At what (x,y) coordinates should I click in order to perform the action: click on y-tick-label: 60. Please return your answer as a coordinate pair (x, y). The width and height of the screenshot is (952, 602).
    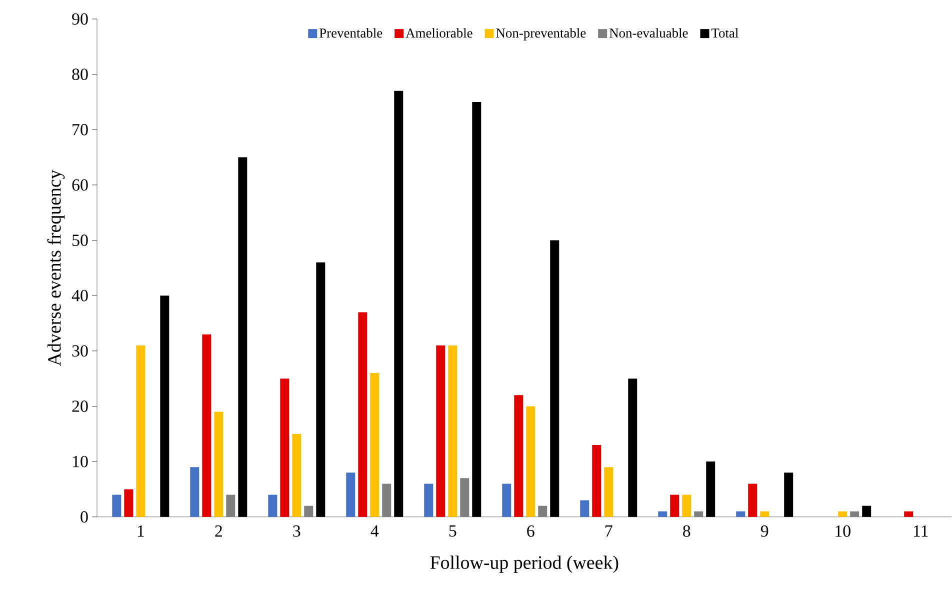
    Looking at the image, I should click on (80, 185).